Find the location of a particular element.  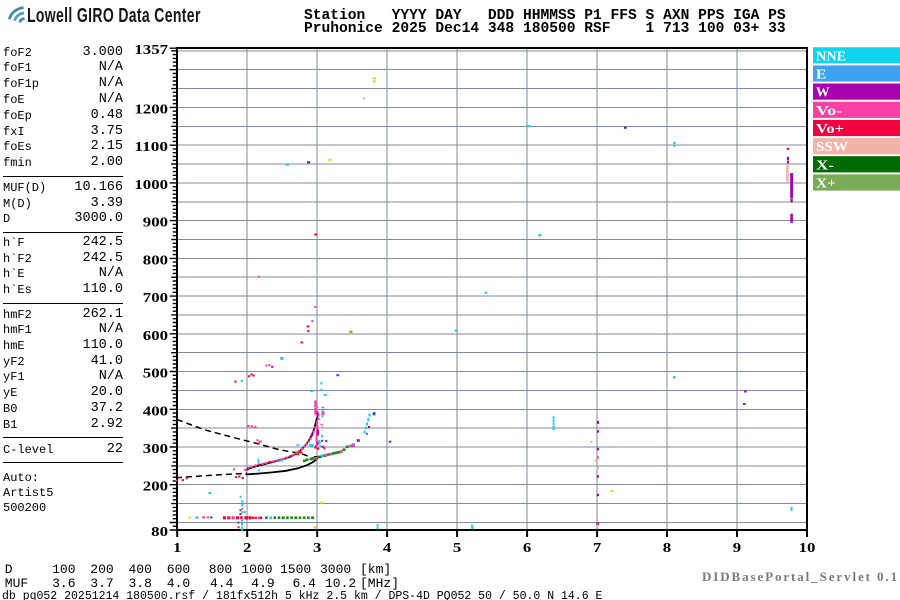

svg-text: 8 is located at coordinates (667, 548).